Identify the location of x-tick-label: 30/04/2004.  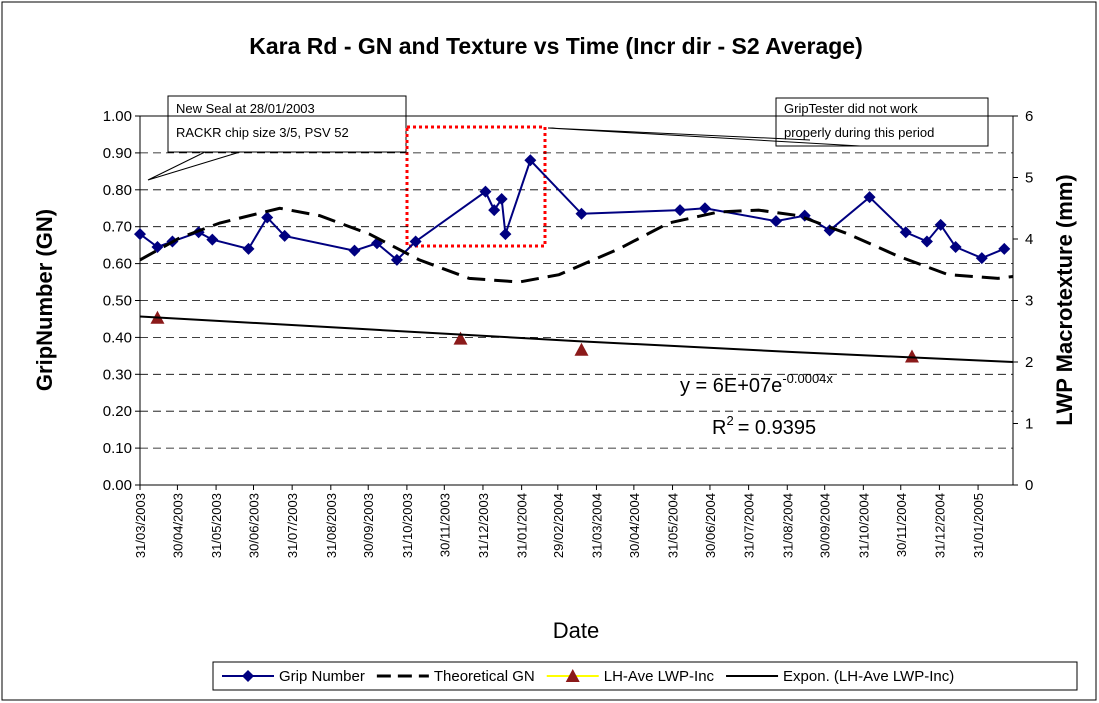
(634, 525).